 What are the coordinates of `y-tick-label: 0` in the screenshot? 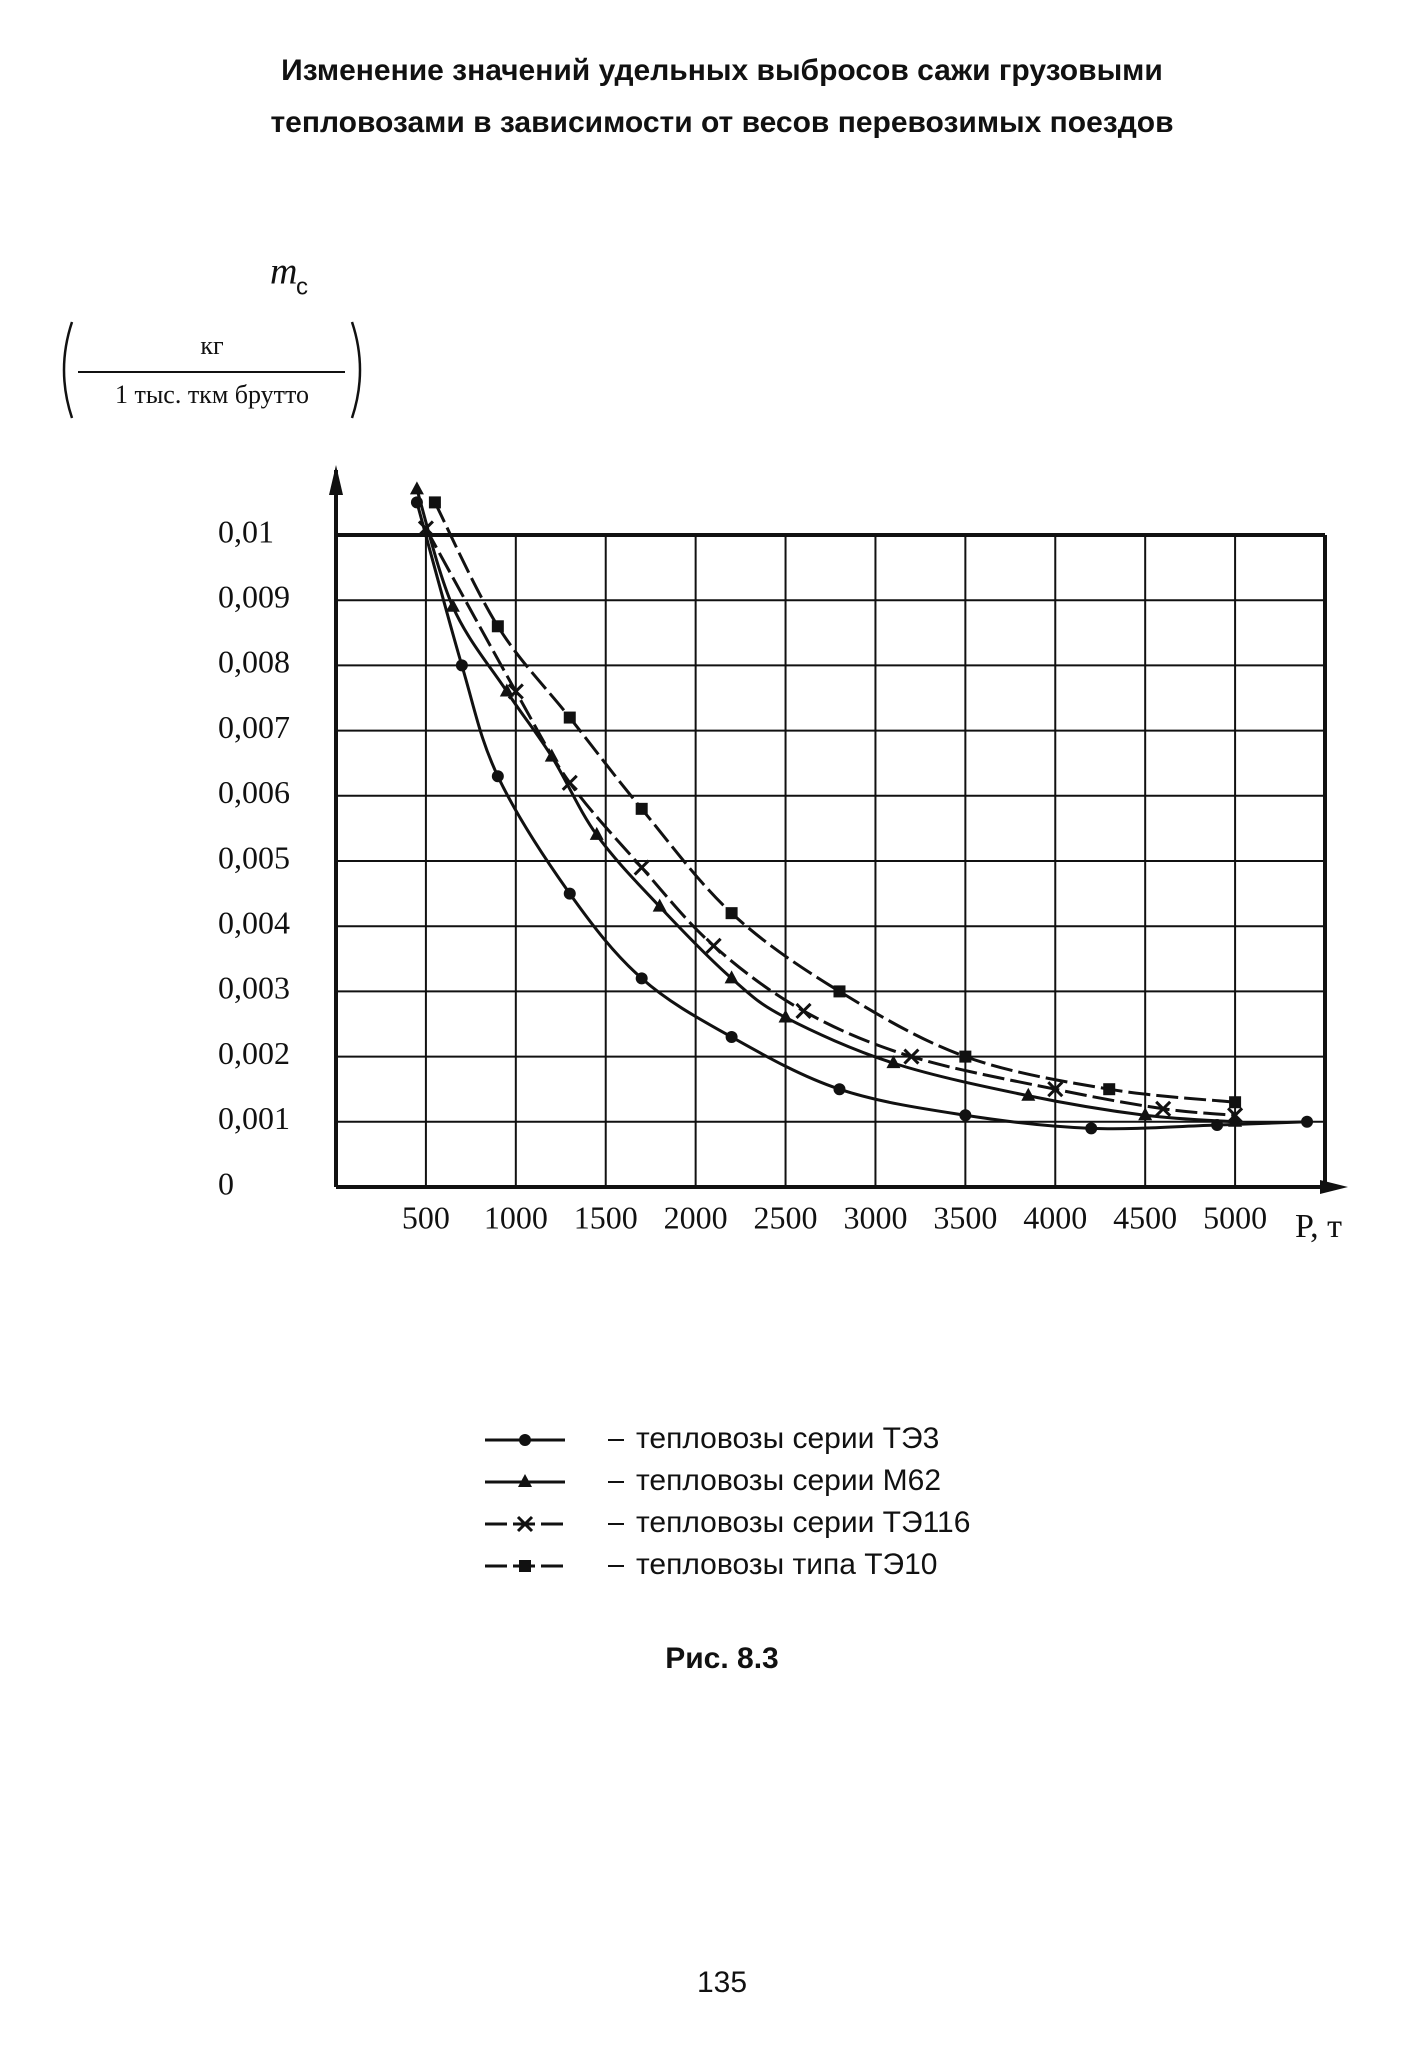 It's located at (226, 1183).